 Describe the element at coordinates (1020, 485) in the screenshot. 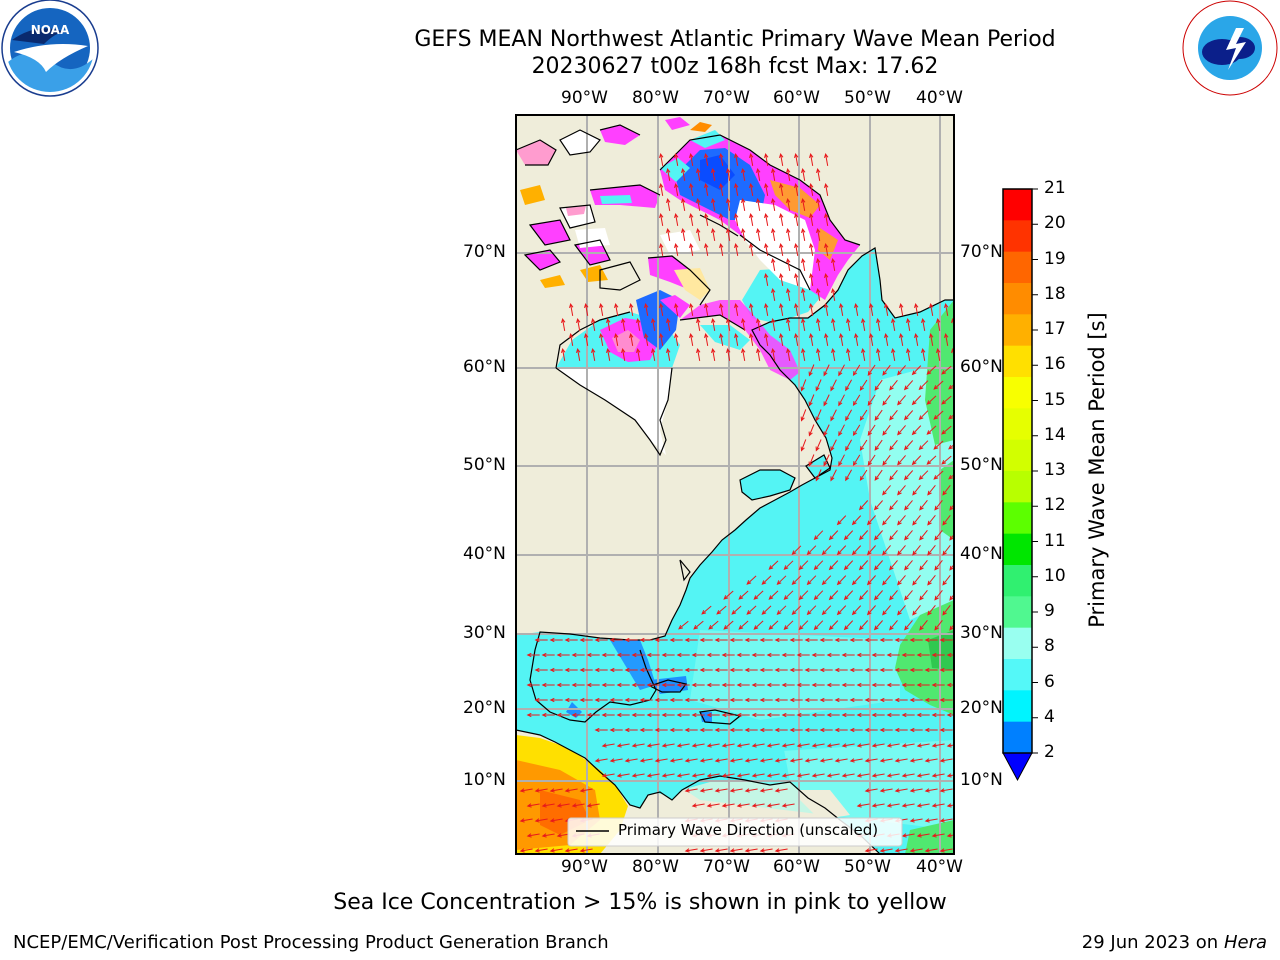

I see `colorbar` at that location.